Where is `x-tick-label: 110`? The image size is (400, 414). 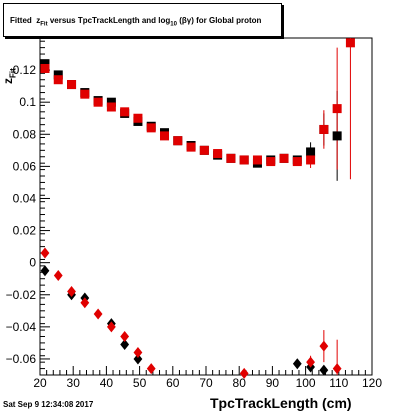 x-tick-label: 110 is located at coordinates (338, 383).